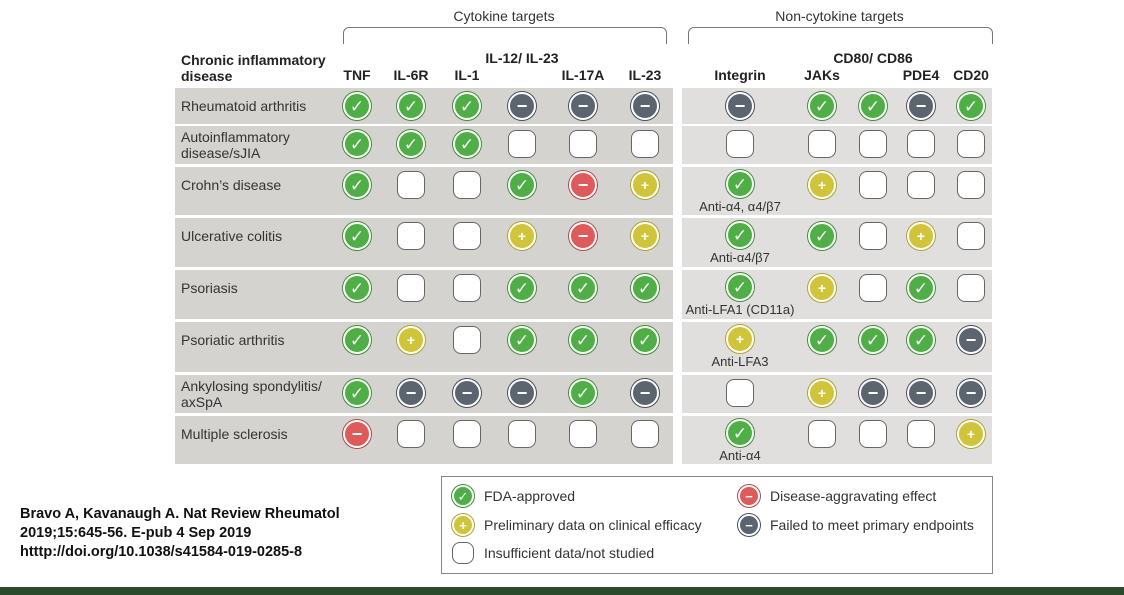  Describe the element at coordinates (853, 496) in the screenshot. I see `legend-aggr-label: Disease-aggravating effect` at that location.